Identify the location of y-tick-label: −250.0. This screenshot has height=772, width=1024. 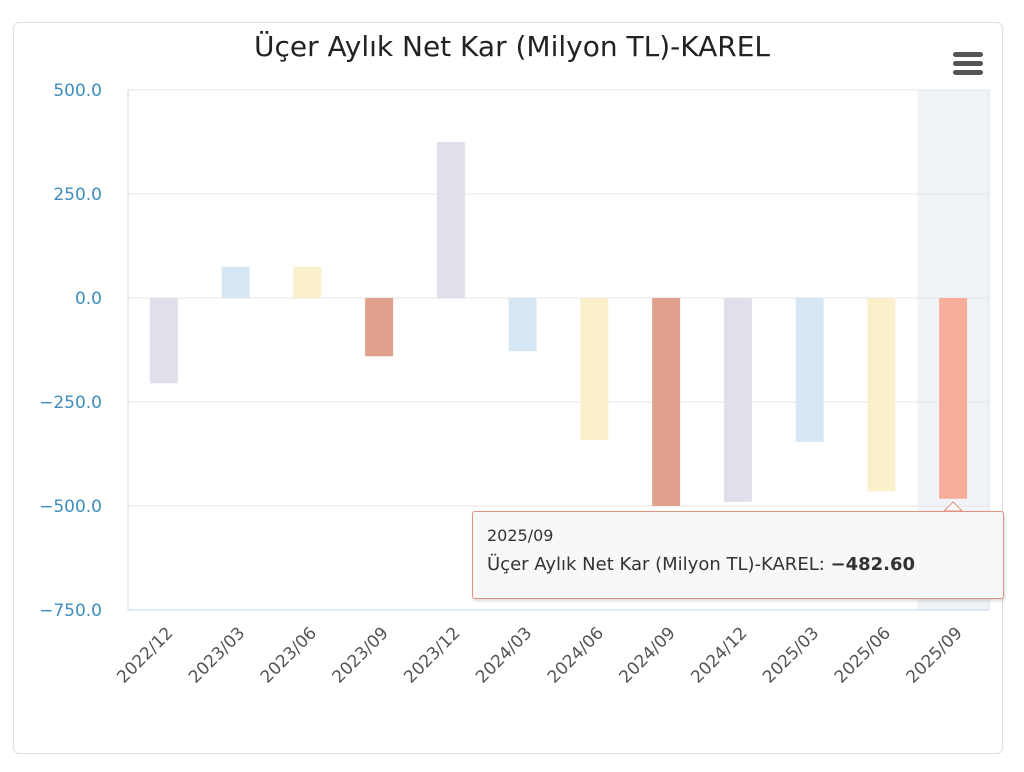
(70, 403).